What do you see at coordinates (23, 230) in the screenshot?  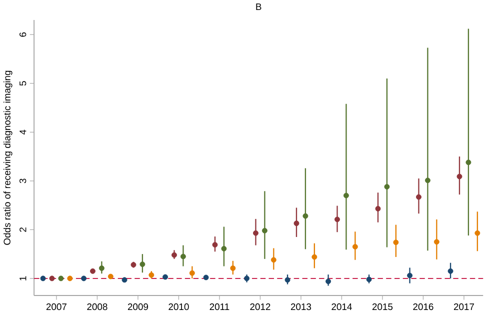 I see `y-tick-label: 2` at bounding box center [23, 230].